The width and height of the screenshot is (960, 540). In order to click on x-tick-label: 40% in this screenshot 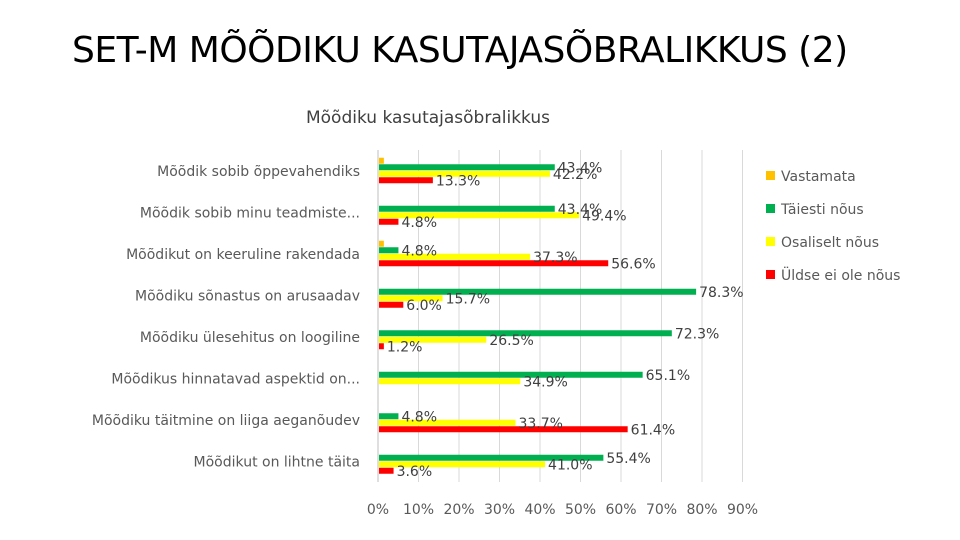, I will do `click(539, 510)`.